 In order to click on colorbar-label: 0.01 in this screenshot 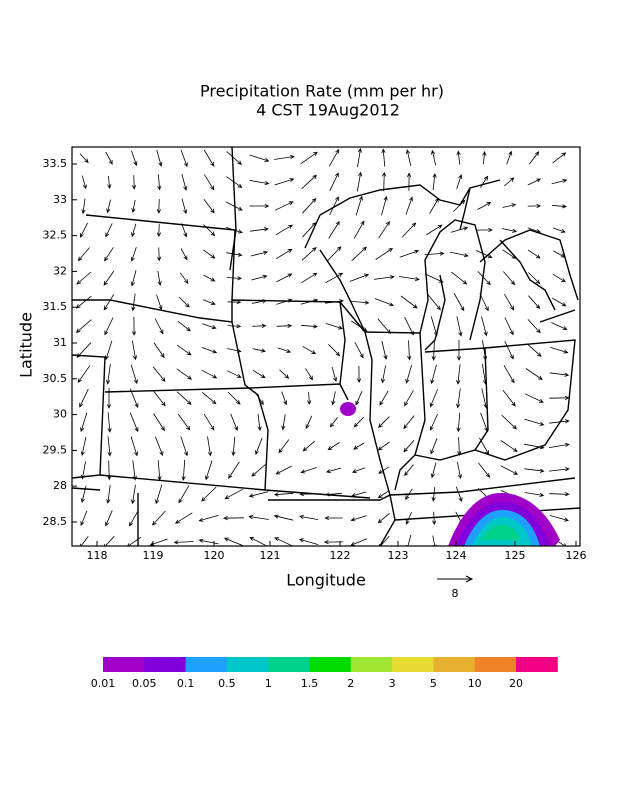, I will do `click(103, 683)`.